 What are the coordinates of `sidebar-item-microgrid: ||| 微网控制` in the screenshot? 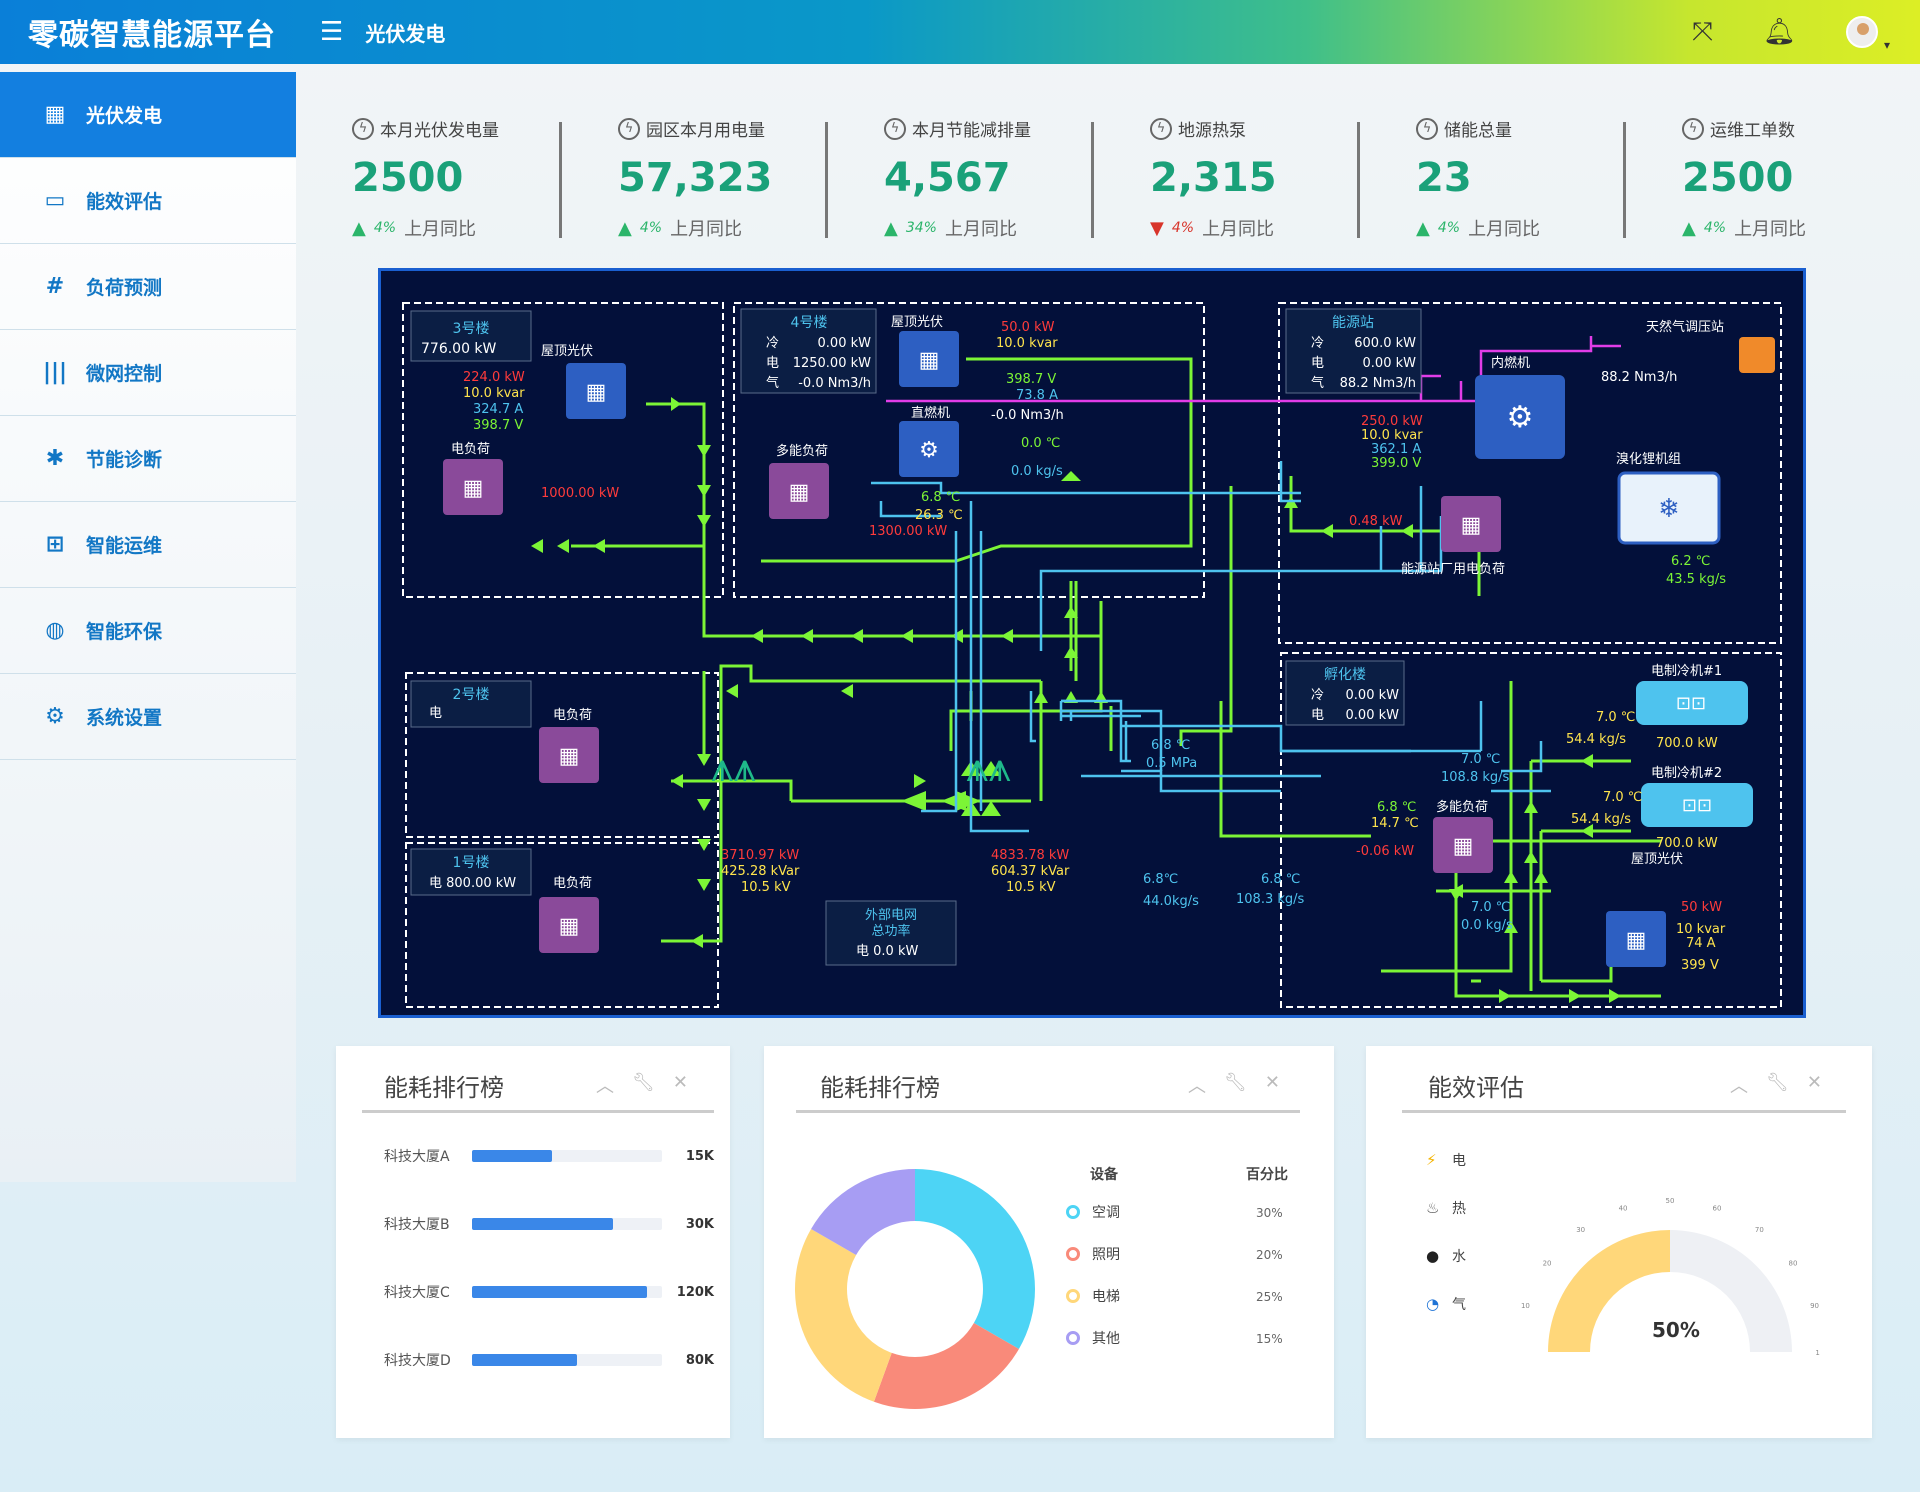 It's located at (148, 373).